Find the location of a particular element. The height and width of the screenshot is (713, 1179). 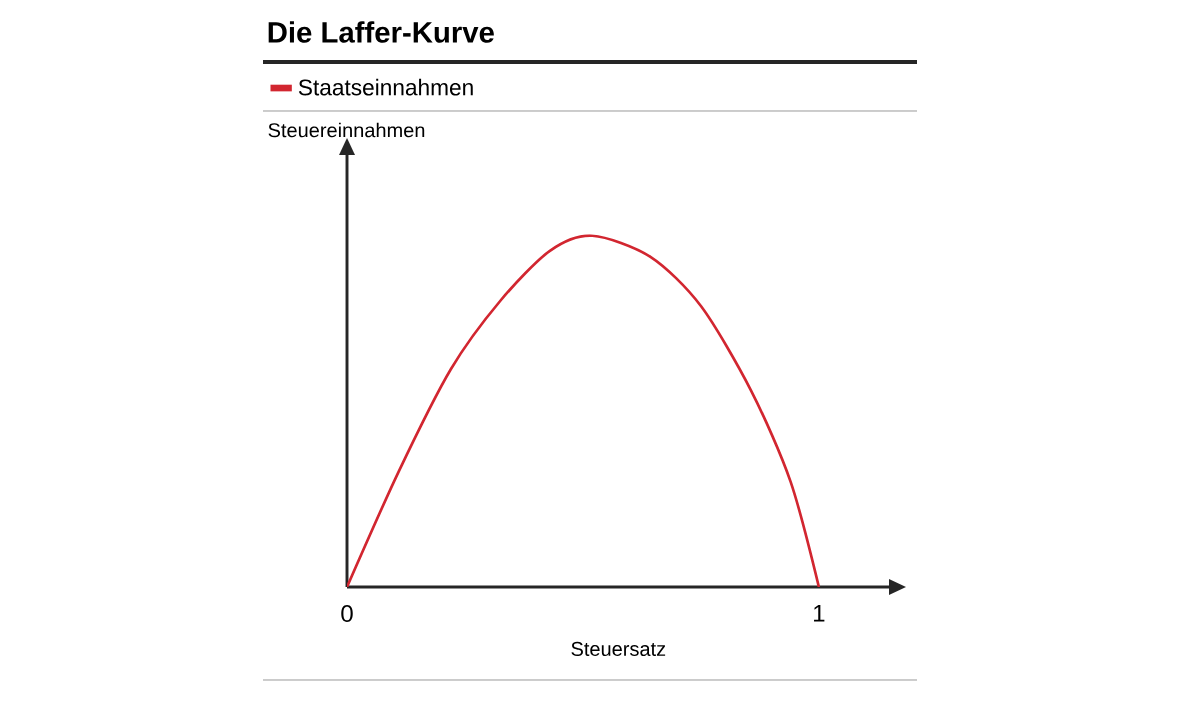

y-axis-title: Steuereinnahmen is located at coordinates (346, 130).